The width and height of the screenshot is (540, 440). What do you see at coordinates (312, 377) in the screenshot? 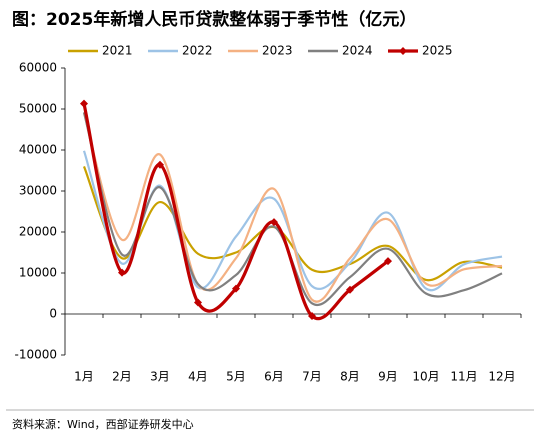
I see `x-tick-label: 7月` at bounding box center [312, 377].